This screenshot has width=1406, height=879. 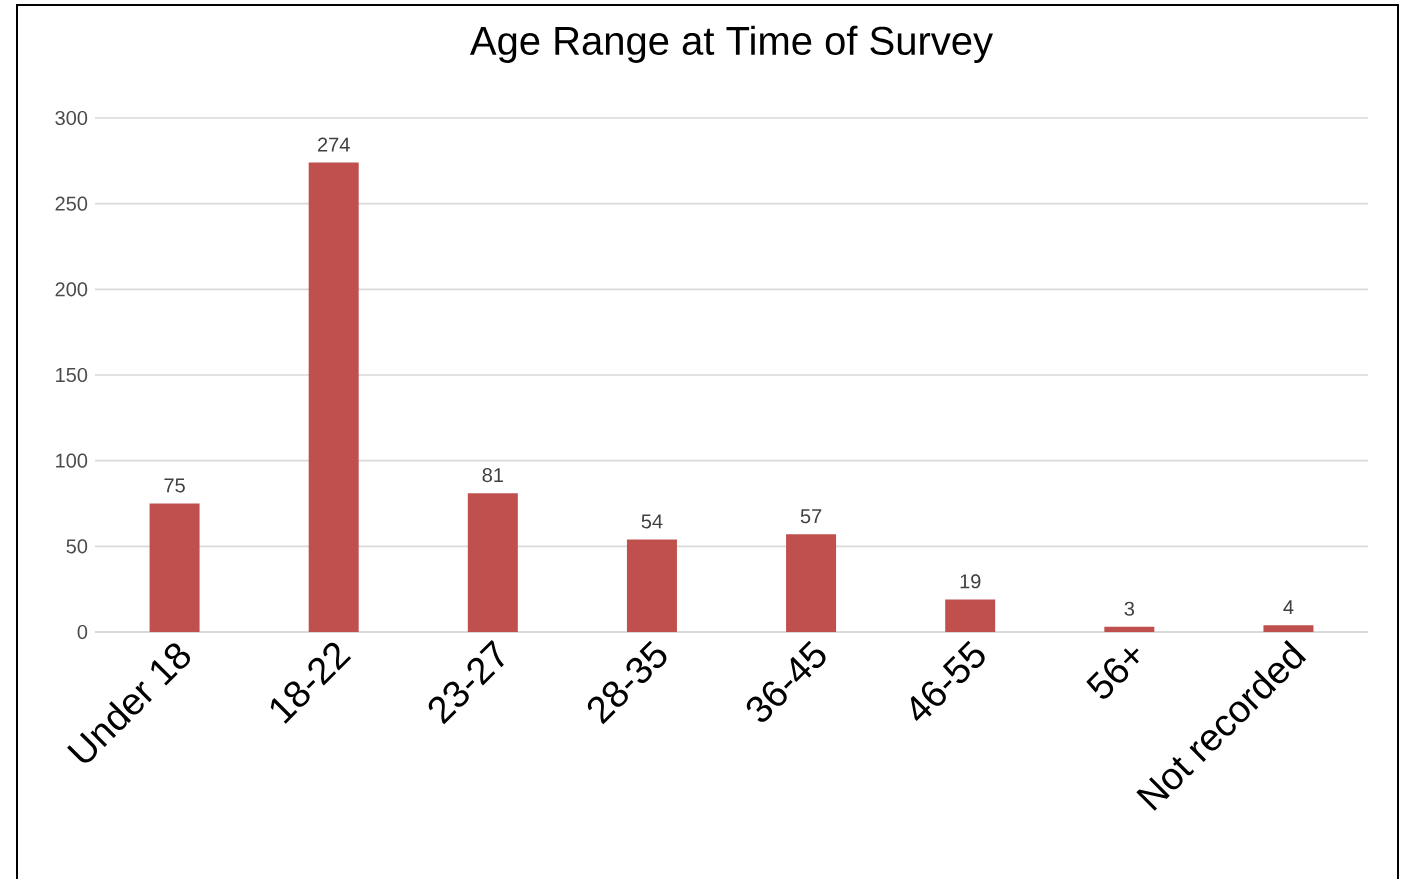 What do you see at coordinates (72, 375) in the screenshot?
I see `y-tick-label: 150` at bounding box center [72, 375].